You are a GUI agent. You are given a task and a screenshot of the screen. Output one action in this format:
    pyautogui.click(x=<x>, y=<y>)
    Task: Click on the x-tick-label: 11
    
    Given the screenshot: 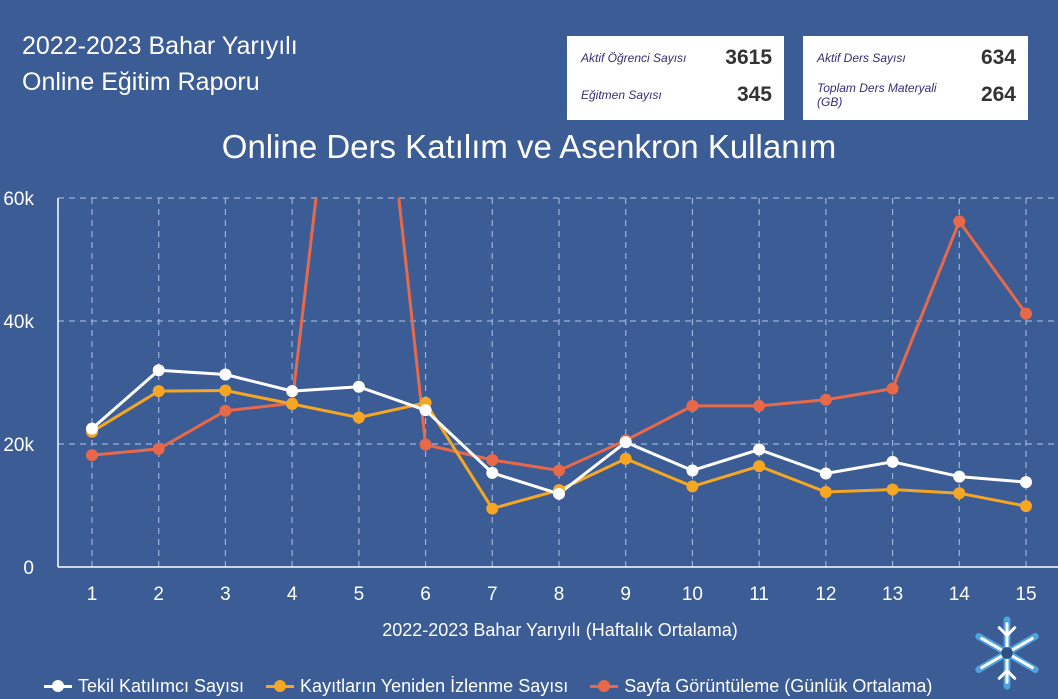 What is the action you would take?
    pyautogui.click(x=759, y=594)
    